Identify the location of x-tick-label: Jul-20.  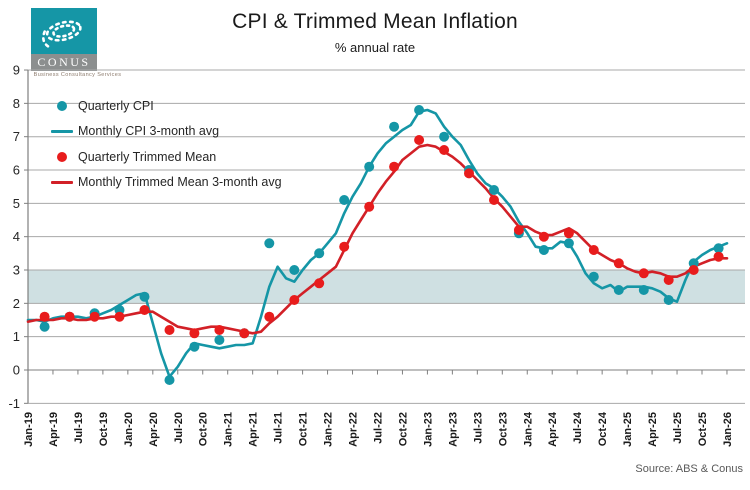
(179, 428).